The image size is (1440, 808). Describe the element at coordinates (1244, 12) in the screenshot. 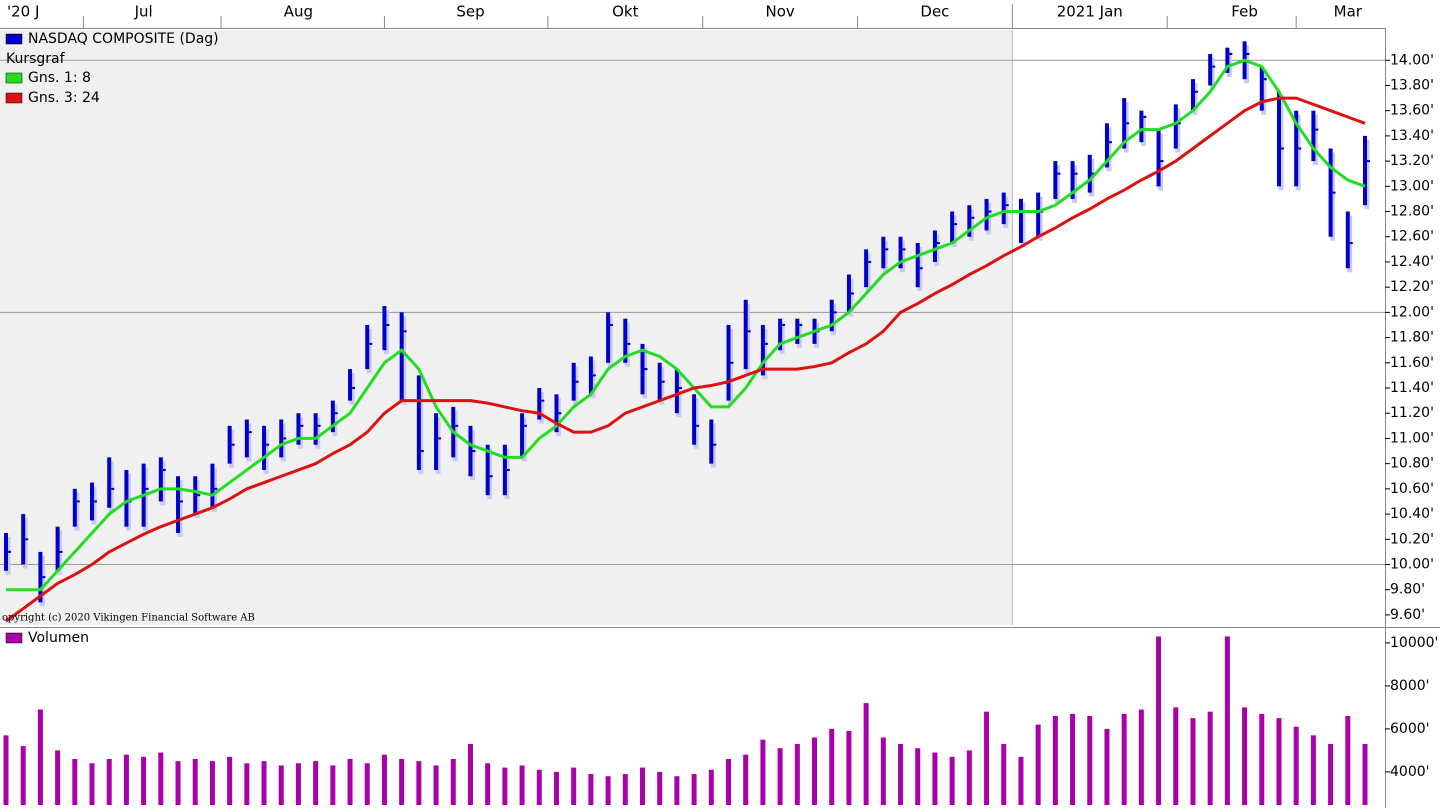

I see `x-tick-label: Feb` at that location.